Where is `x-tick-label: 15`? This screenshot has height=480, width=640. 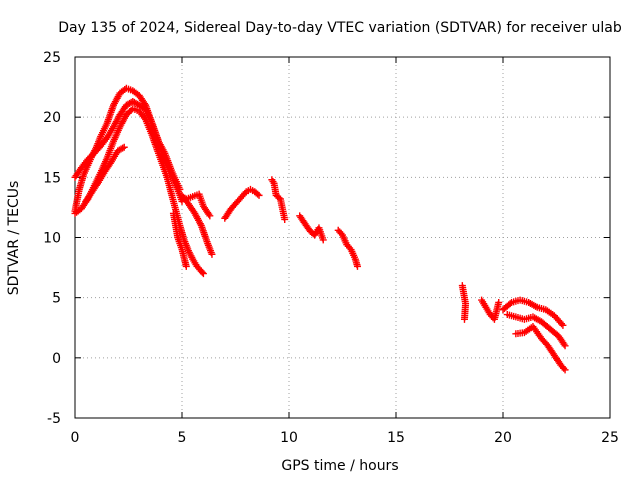
x-tick-label: 15 is located at coordinates (396, 438).